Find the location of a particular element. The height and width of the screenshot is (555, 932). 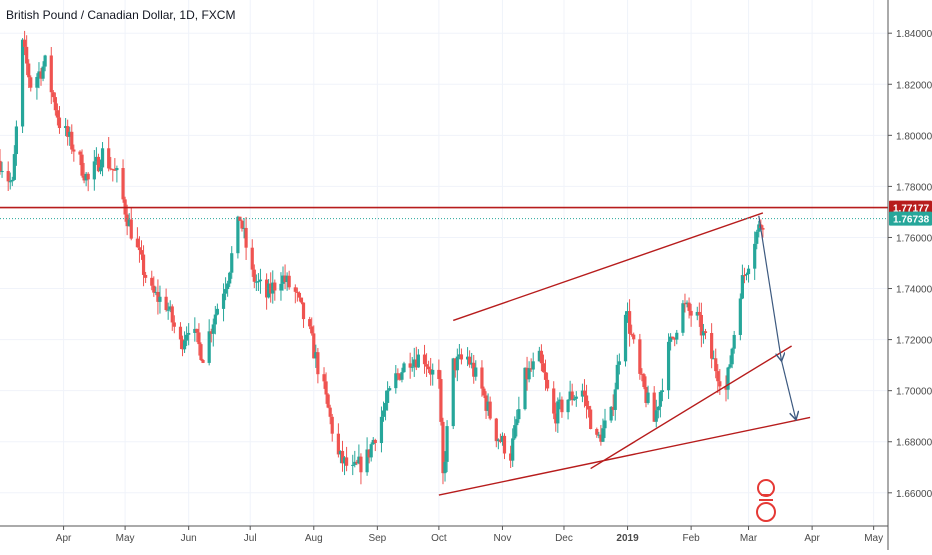

x-tick-label: May is located at coordinates (125, 538).